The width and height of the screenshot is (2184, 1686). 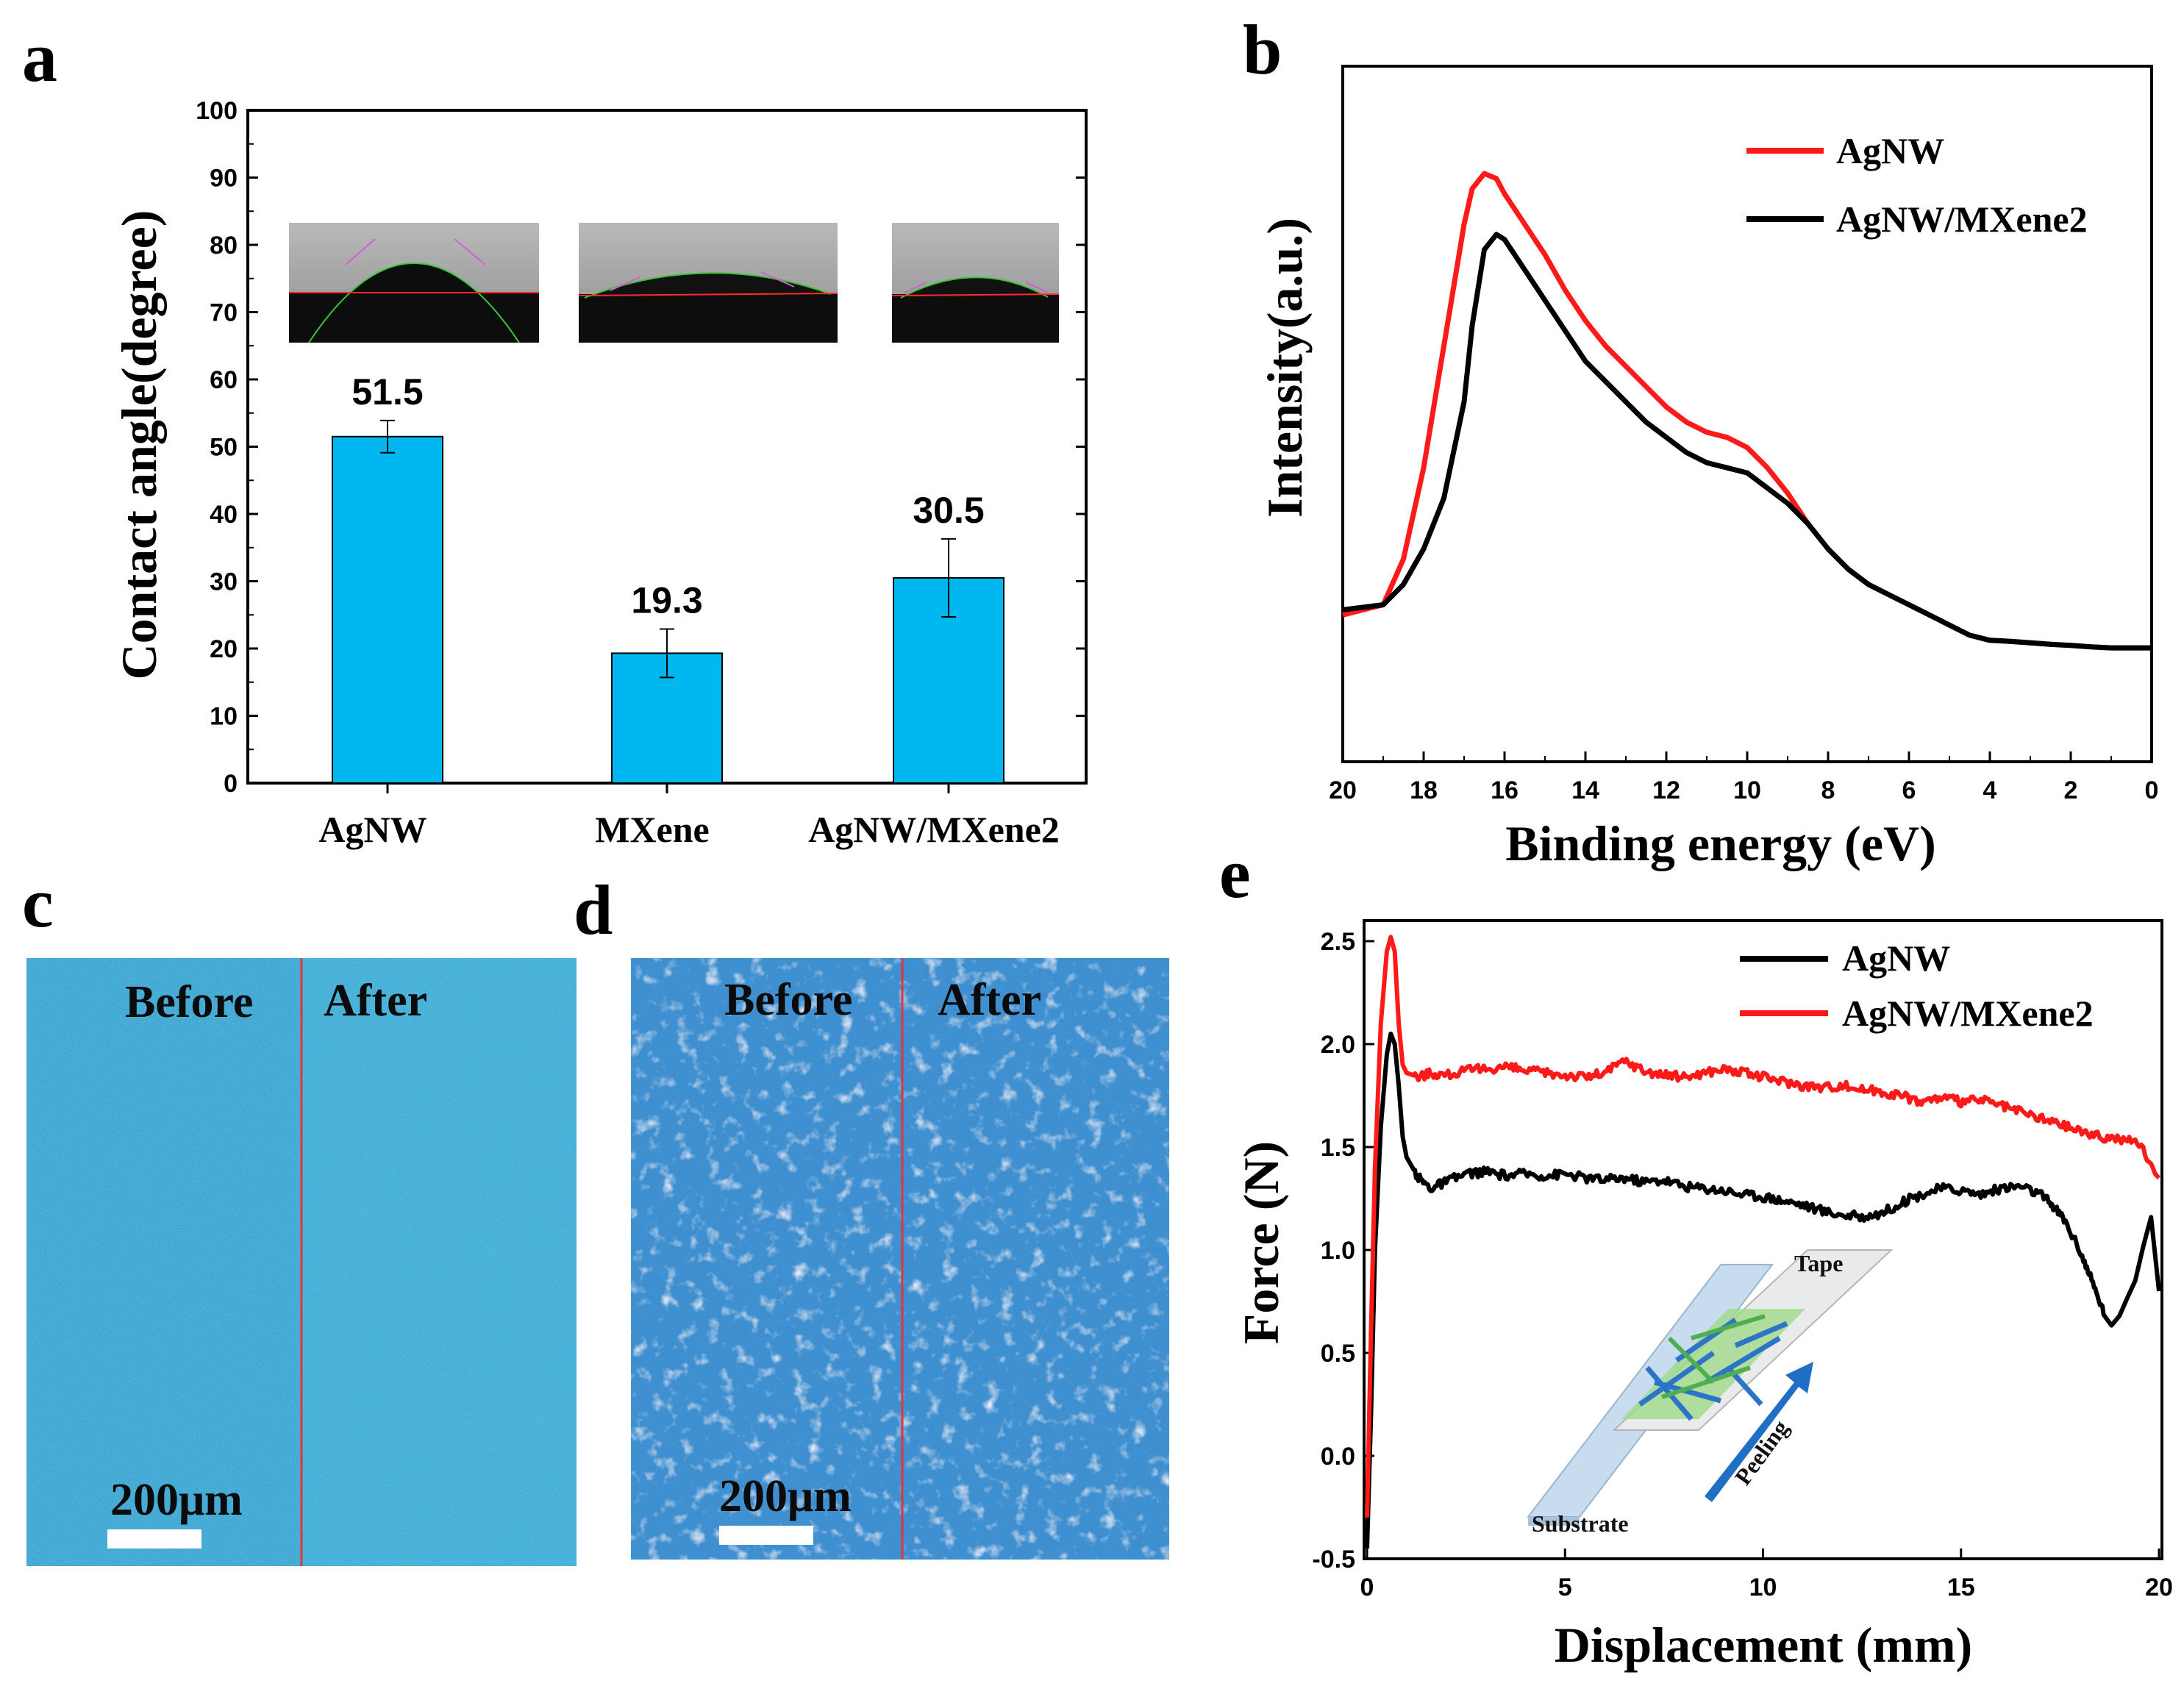 I want to click on micrograph-d-after-label: After, so click(x=989, y=1000).